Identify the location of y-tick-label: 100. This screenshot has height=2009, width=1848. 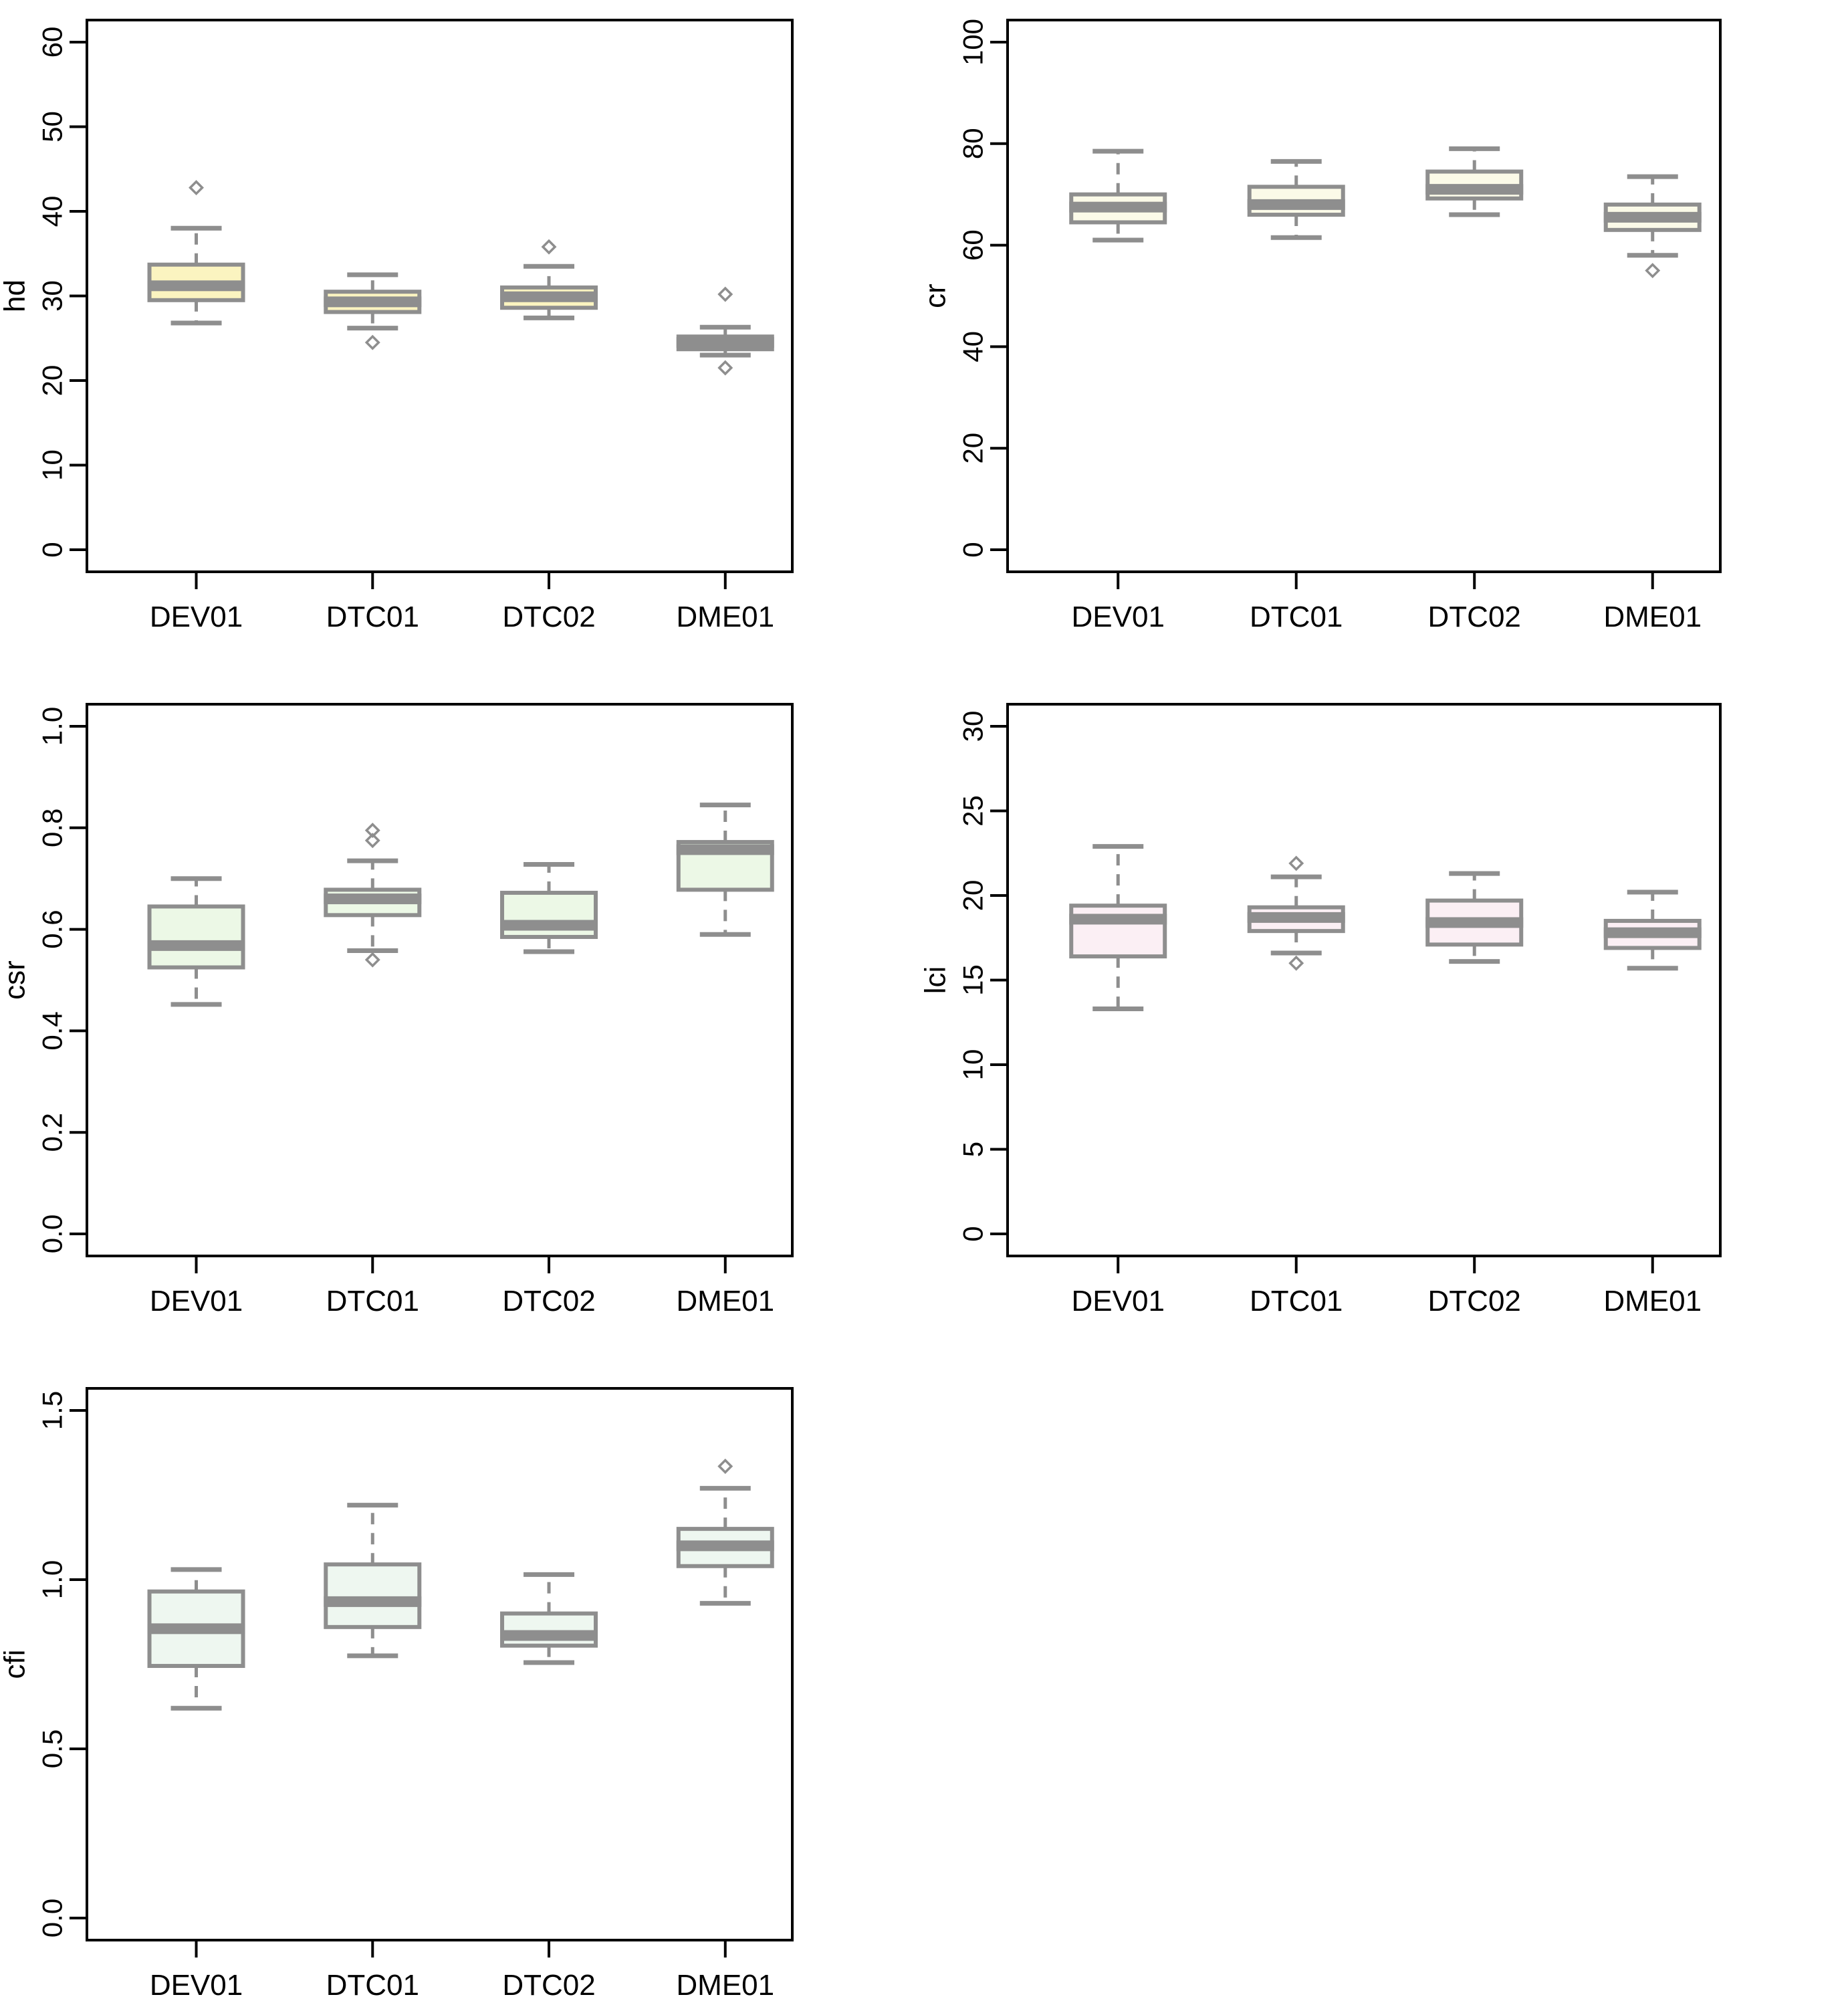
(973, 42).